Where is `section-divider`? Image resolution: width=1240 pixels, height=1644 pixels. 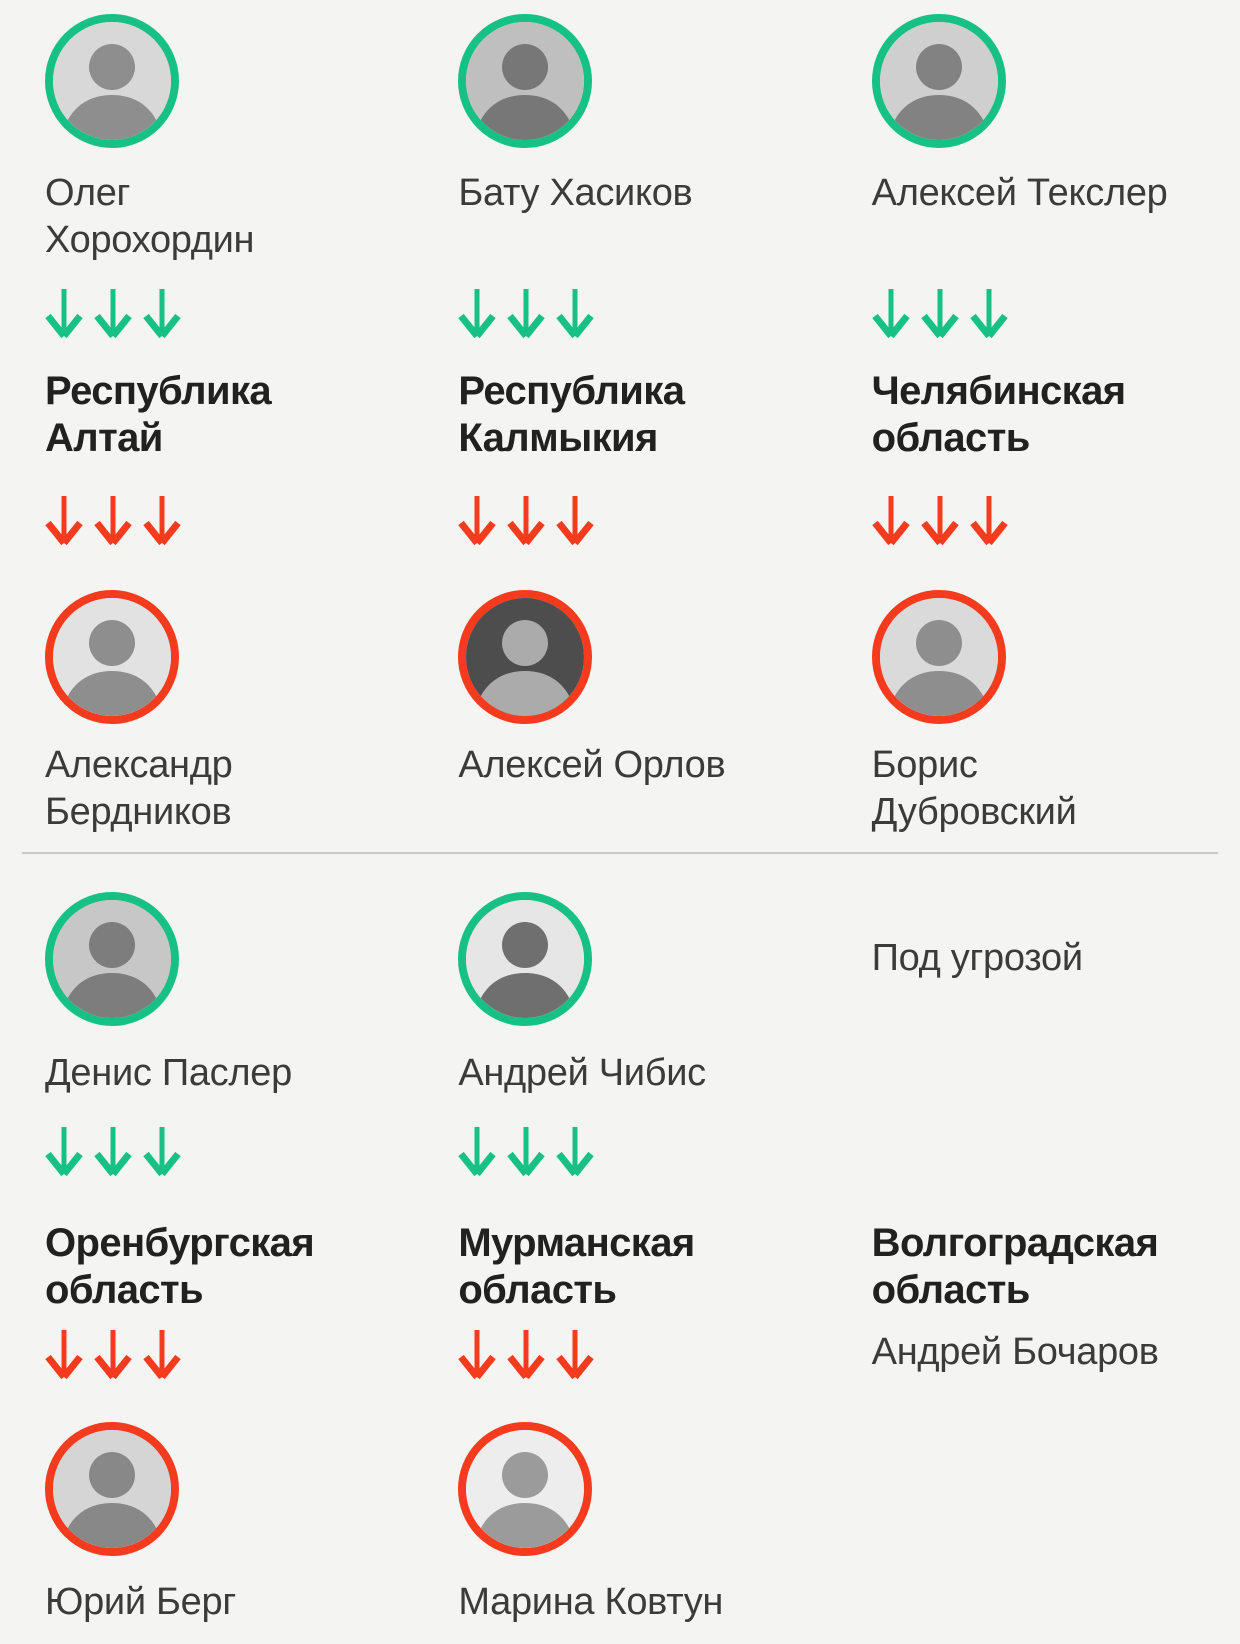
section-divider is located at coordinates (620, 853).